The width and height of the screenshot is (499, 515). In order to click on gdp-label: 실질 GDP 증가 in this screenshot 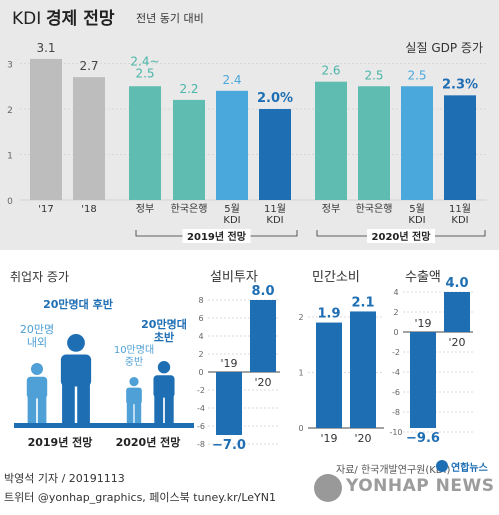, I will do `click(444, 48)`.